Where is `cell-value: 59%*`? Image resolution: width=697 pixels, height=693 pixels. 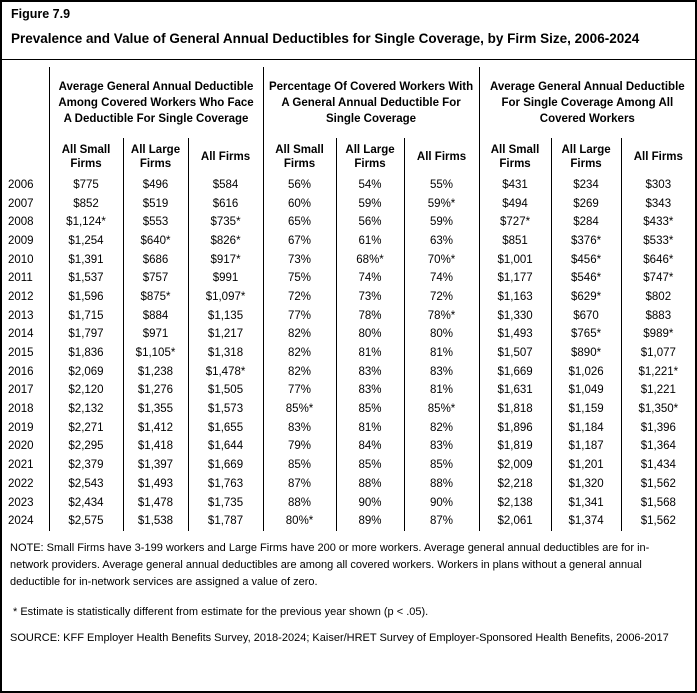
cell-value: 59%* is located at coordinates (441, 204).